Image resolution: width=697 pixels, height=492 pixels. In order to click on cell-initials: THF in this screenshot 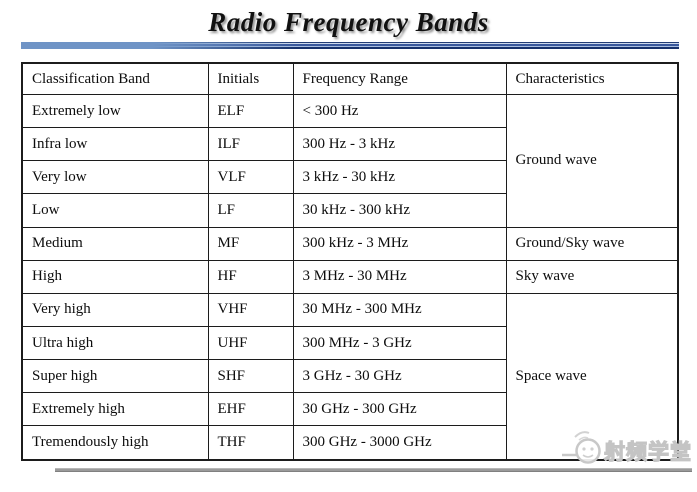, I will do `click(250, 443)`.